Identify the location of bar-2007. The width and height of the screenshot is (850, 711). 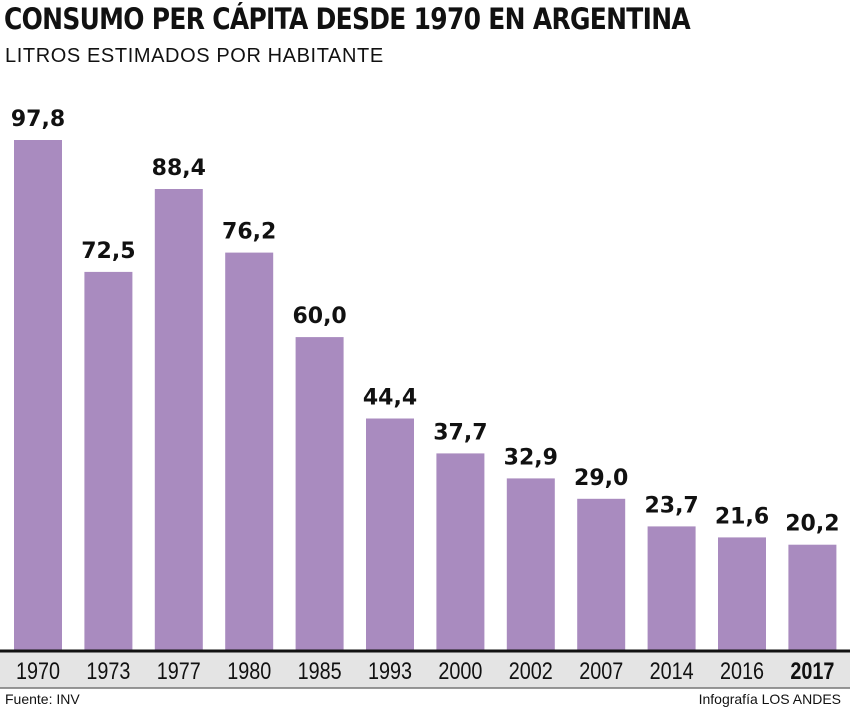
(601, 574).